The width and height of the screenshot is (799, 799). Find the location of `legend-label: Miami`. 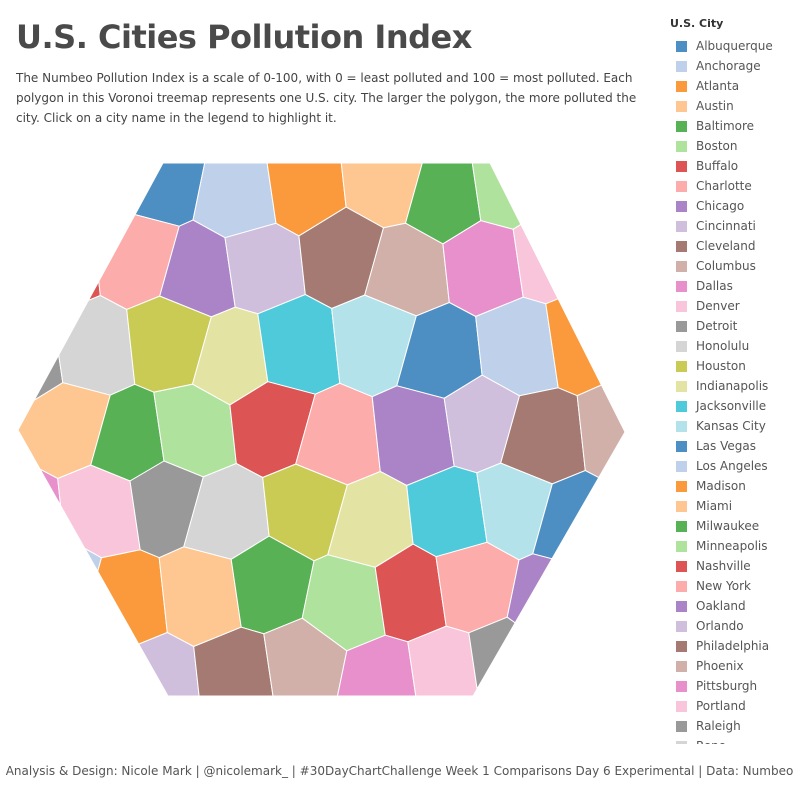

legend-label: Miami is located at coordinates (714, 506).